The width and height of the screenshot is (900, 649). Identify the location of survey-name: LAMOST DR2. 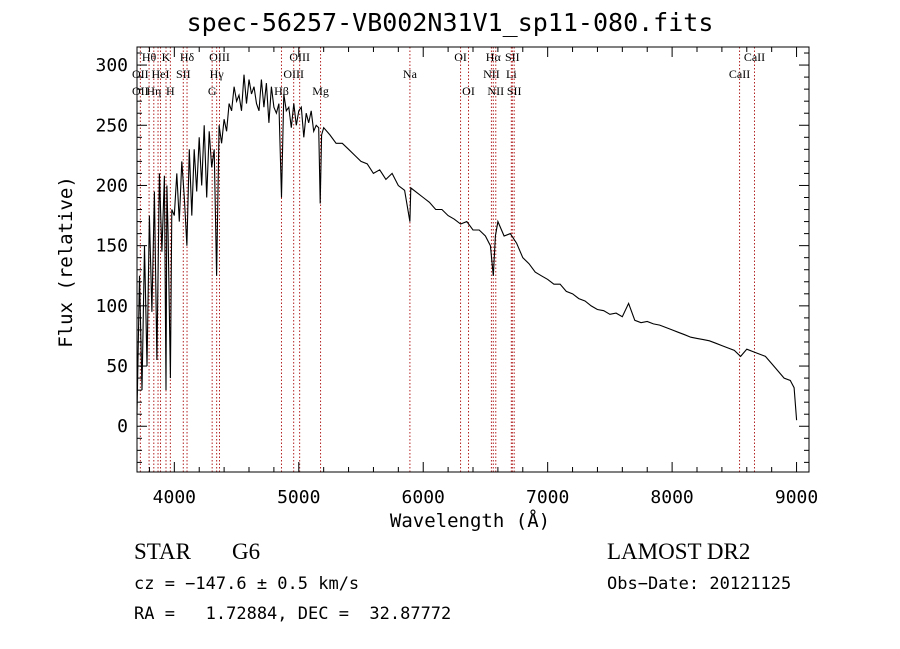
(679, 551).